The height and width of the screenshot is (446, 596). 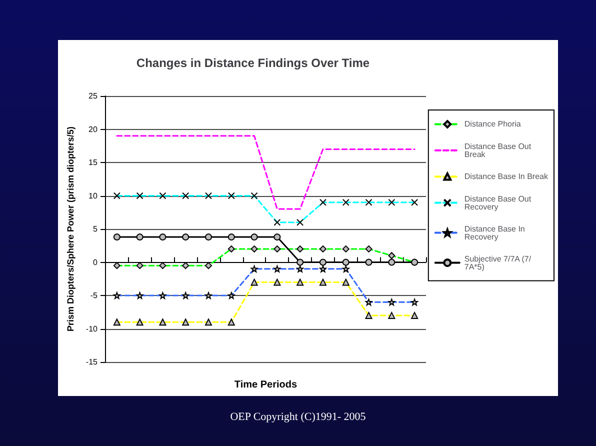 What do you see at coordinates (496, 233) in the screenshot?
I see `legend-label: Distance Base In Recovery` at bounding box center [496, 233].